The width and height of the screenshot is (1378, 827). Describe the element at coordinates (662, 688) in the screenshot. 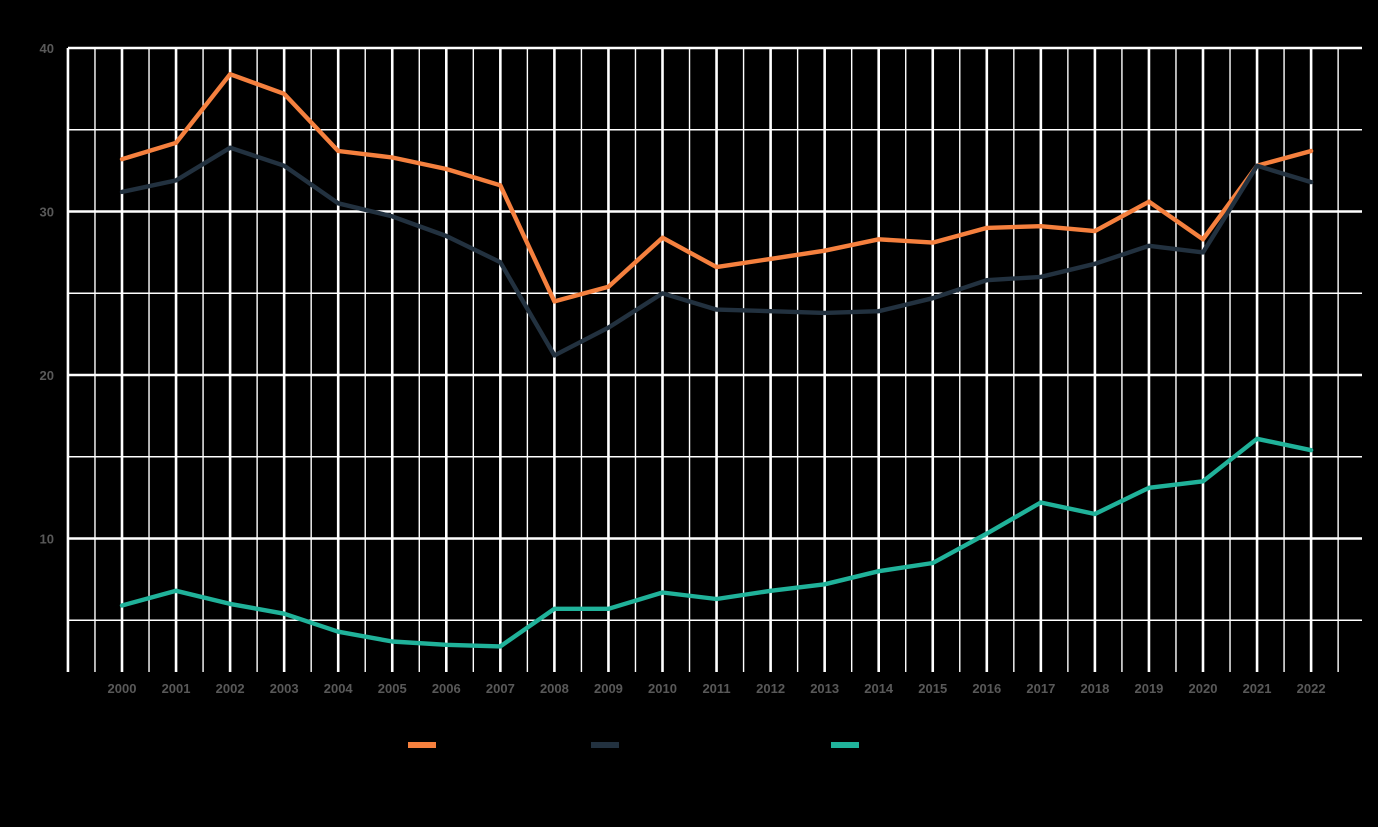

I see `x-tick-label: 2010` at that location.